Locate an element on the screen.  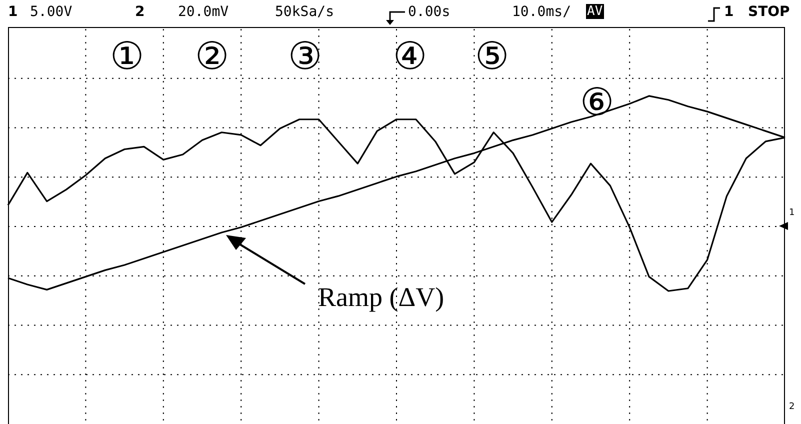
annotation: Ramp (ΔV) is located at coordinates (381, 297).